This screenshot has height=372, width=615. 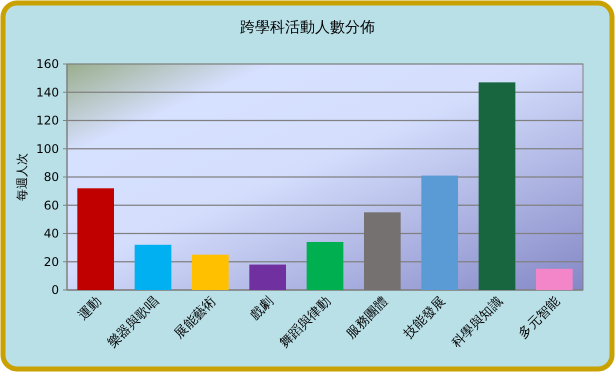 I want to click on y-tick-label: 20, so click(x=51, y=261).